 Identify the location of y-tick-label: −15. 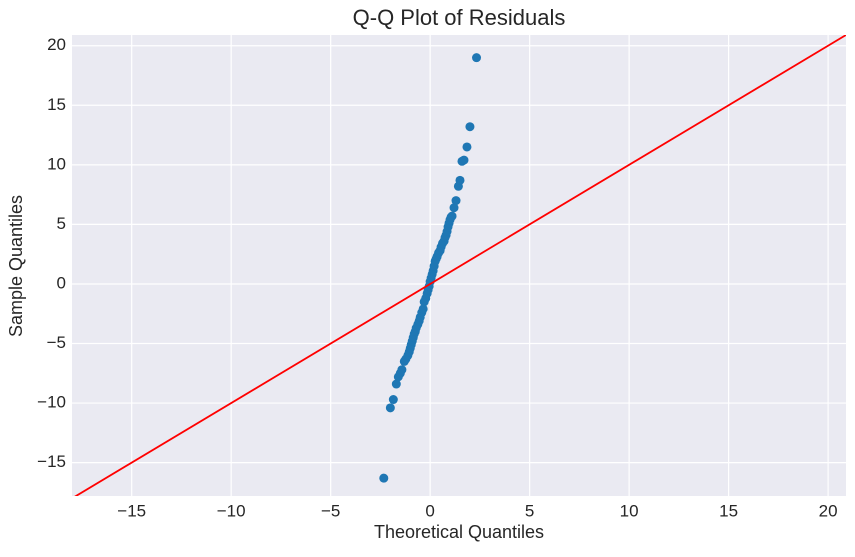
(51, 461).